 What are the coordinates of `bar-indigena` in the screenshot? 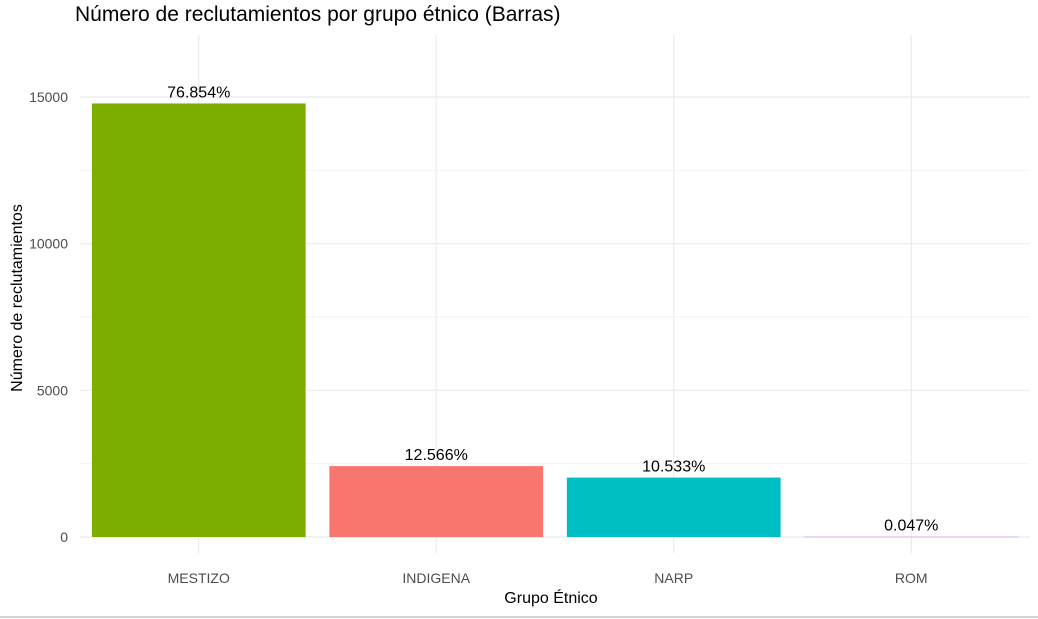 It's located at (436, 501).